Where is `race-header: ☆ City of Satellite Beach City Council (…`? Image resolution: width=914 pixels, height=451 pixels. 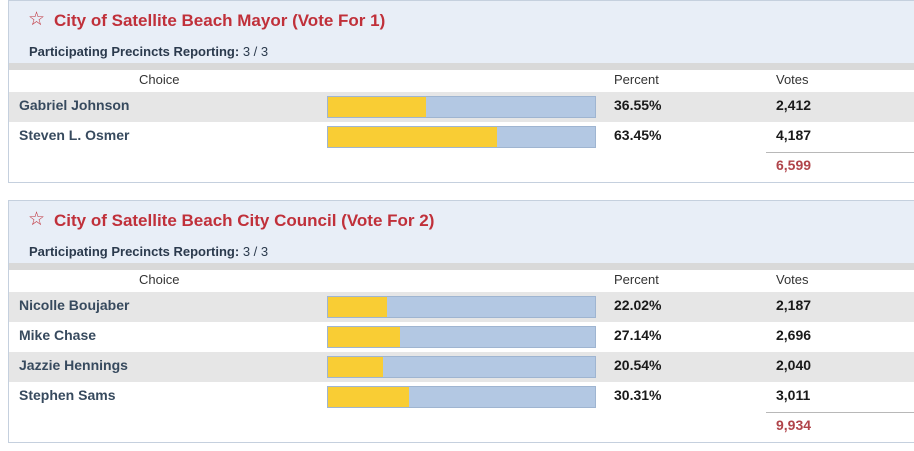
race-header: ☆ City of Satellite Beach City Council (… is located at coordinates (461, 232).